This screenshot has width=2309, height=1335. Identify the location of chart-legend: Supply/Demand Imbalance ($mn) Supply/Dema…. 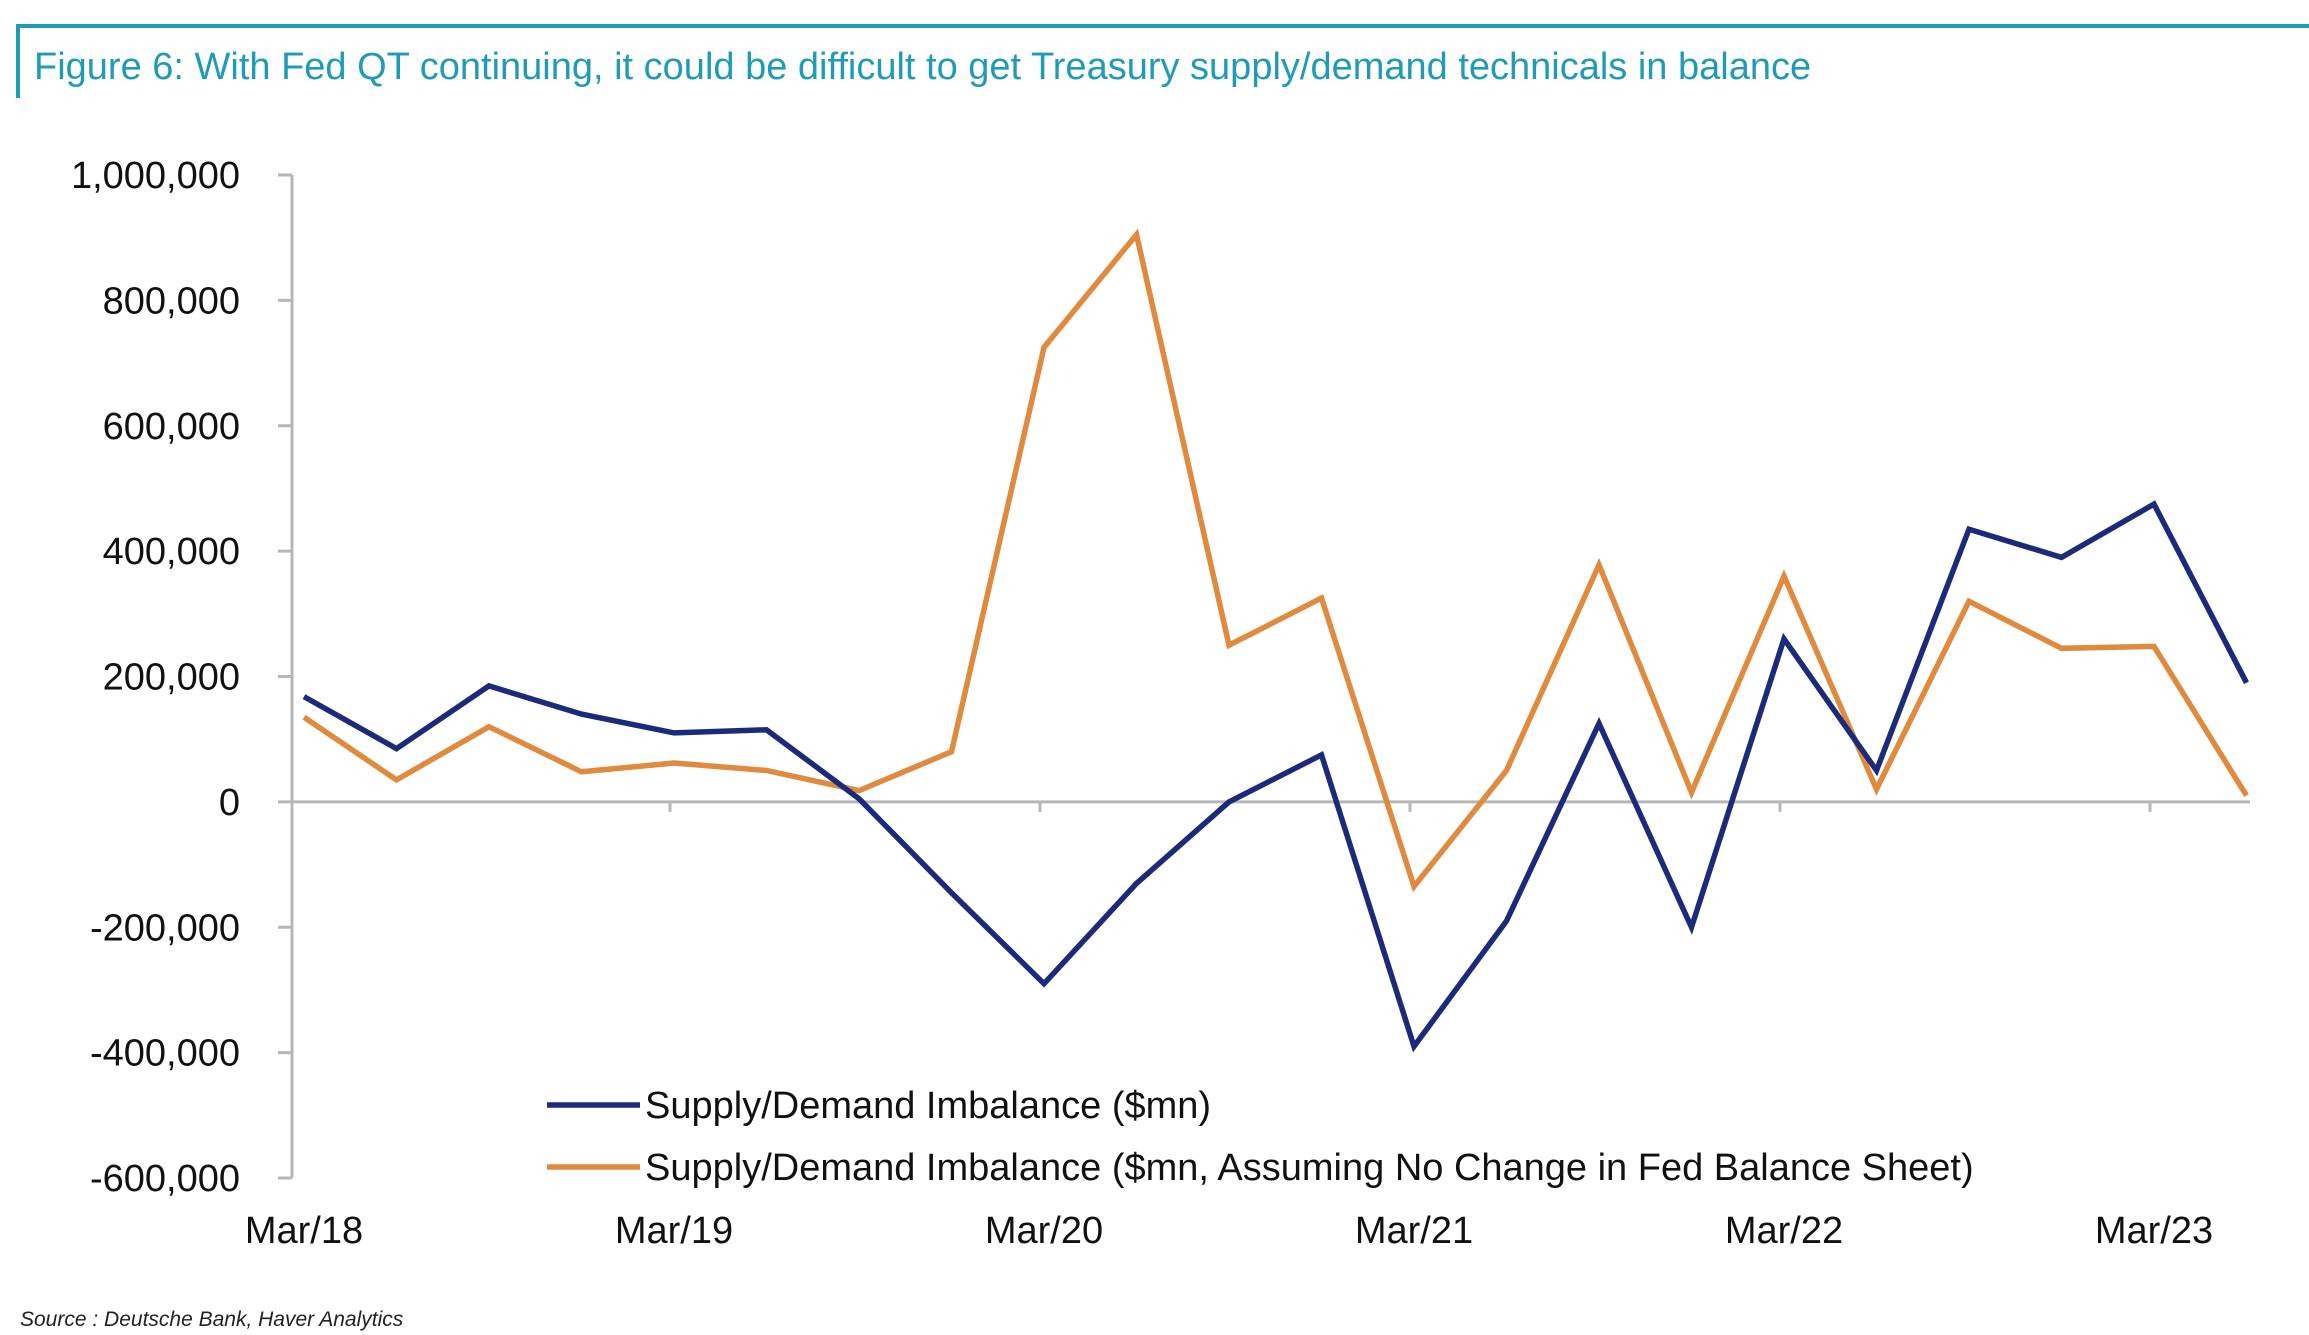
(1260, 1137).